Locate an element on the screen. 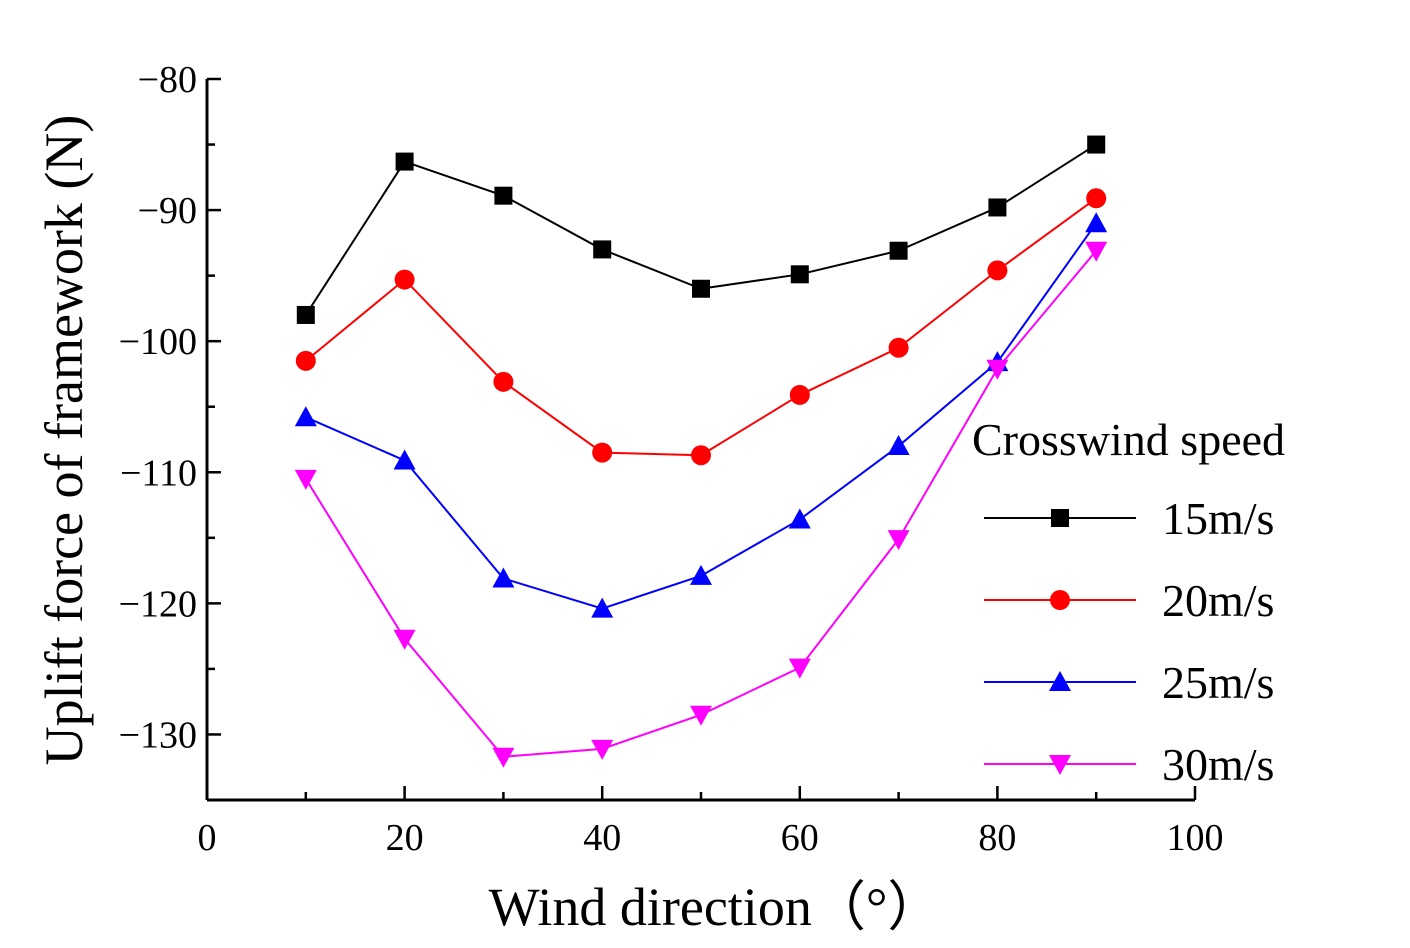 Image resolution: width=1410 pixels, height=948 pixels. x-tick-label: 40 is located at coordinates (602, 838).